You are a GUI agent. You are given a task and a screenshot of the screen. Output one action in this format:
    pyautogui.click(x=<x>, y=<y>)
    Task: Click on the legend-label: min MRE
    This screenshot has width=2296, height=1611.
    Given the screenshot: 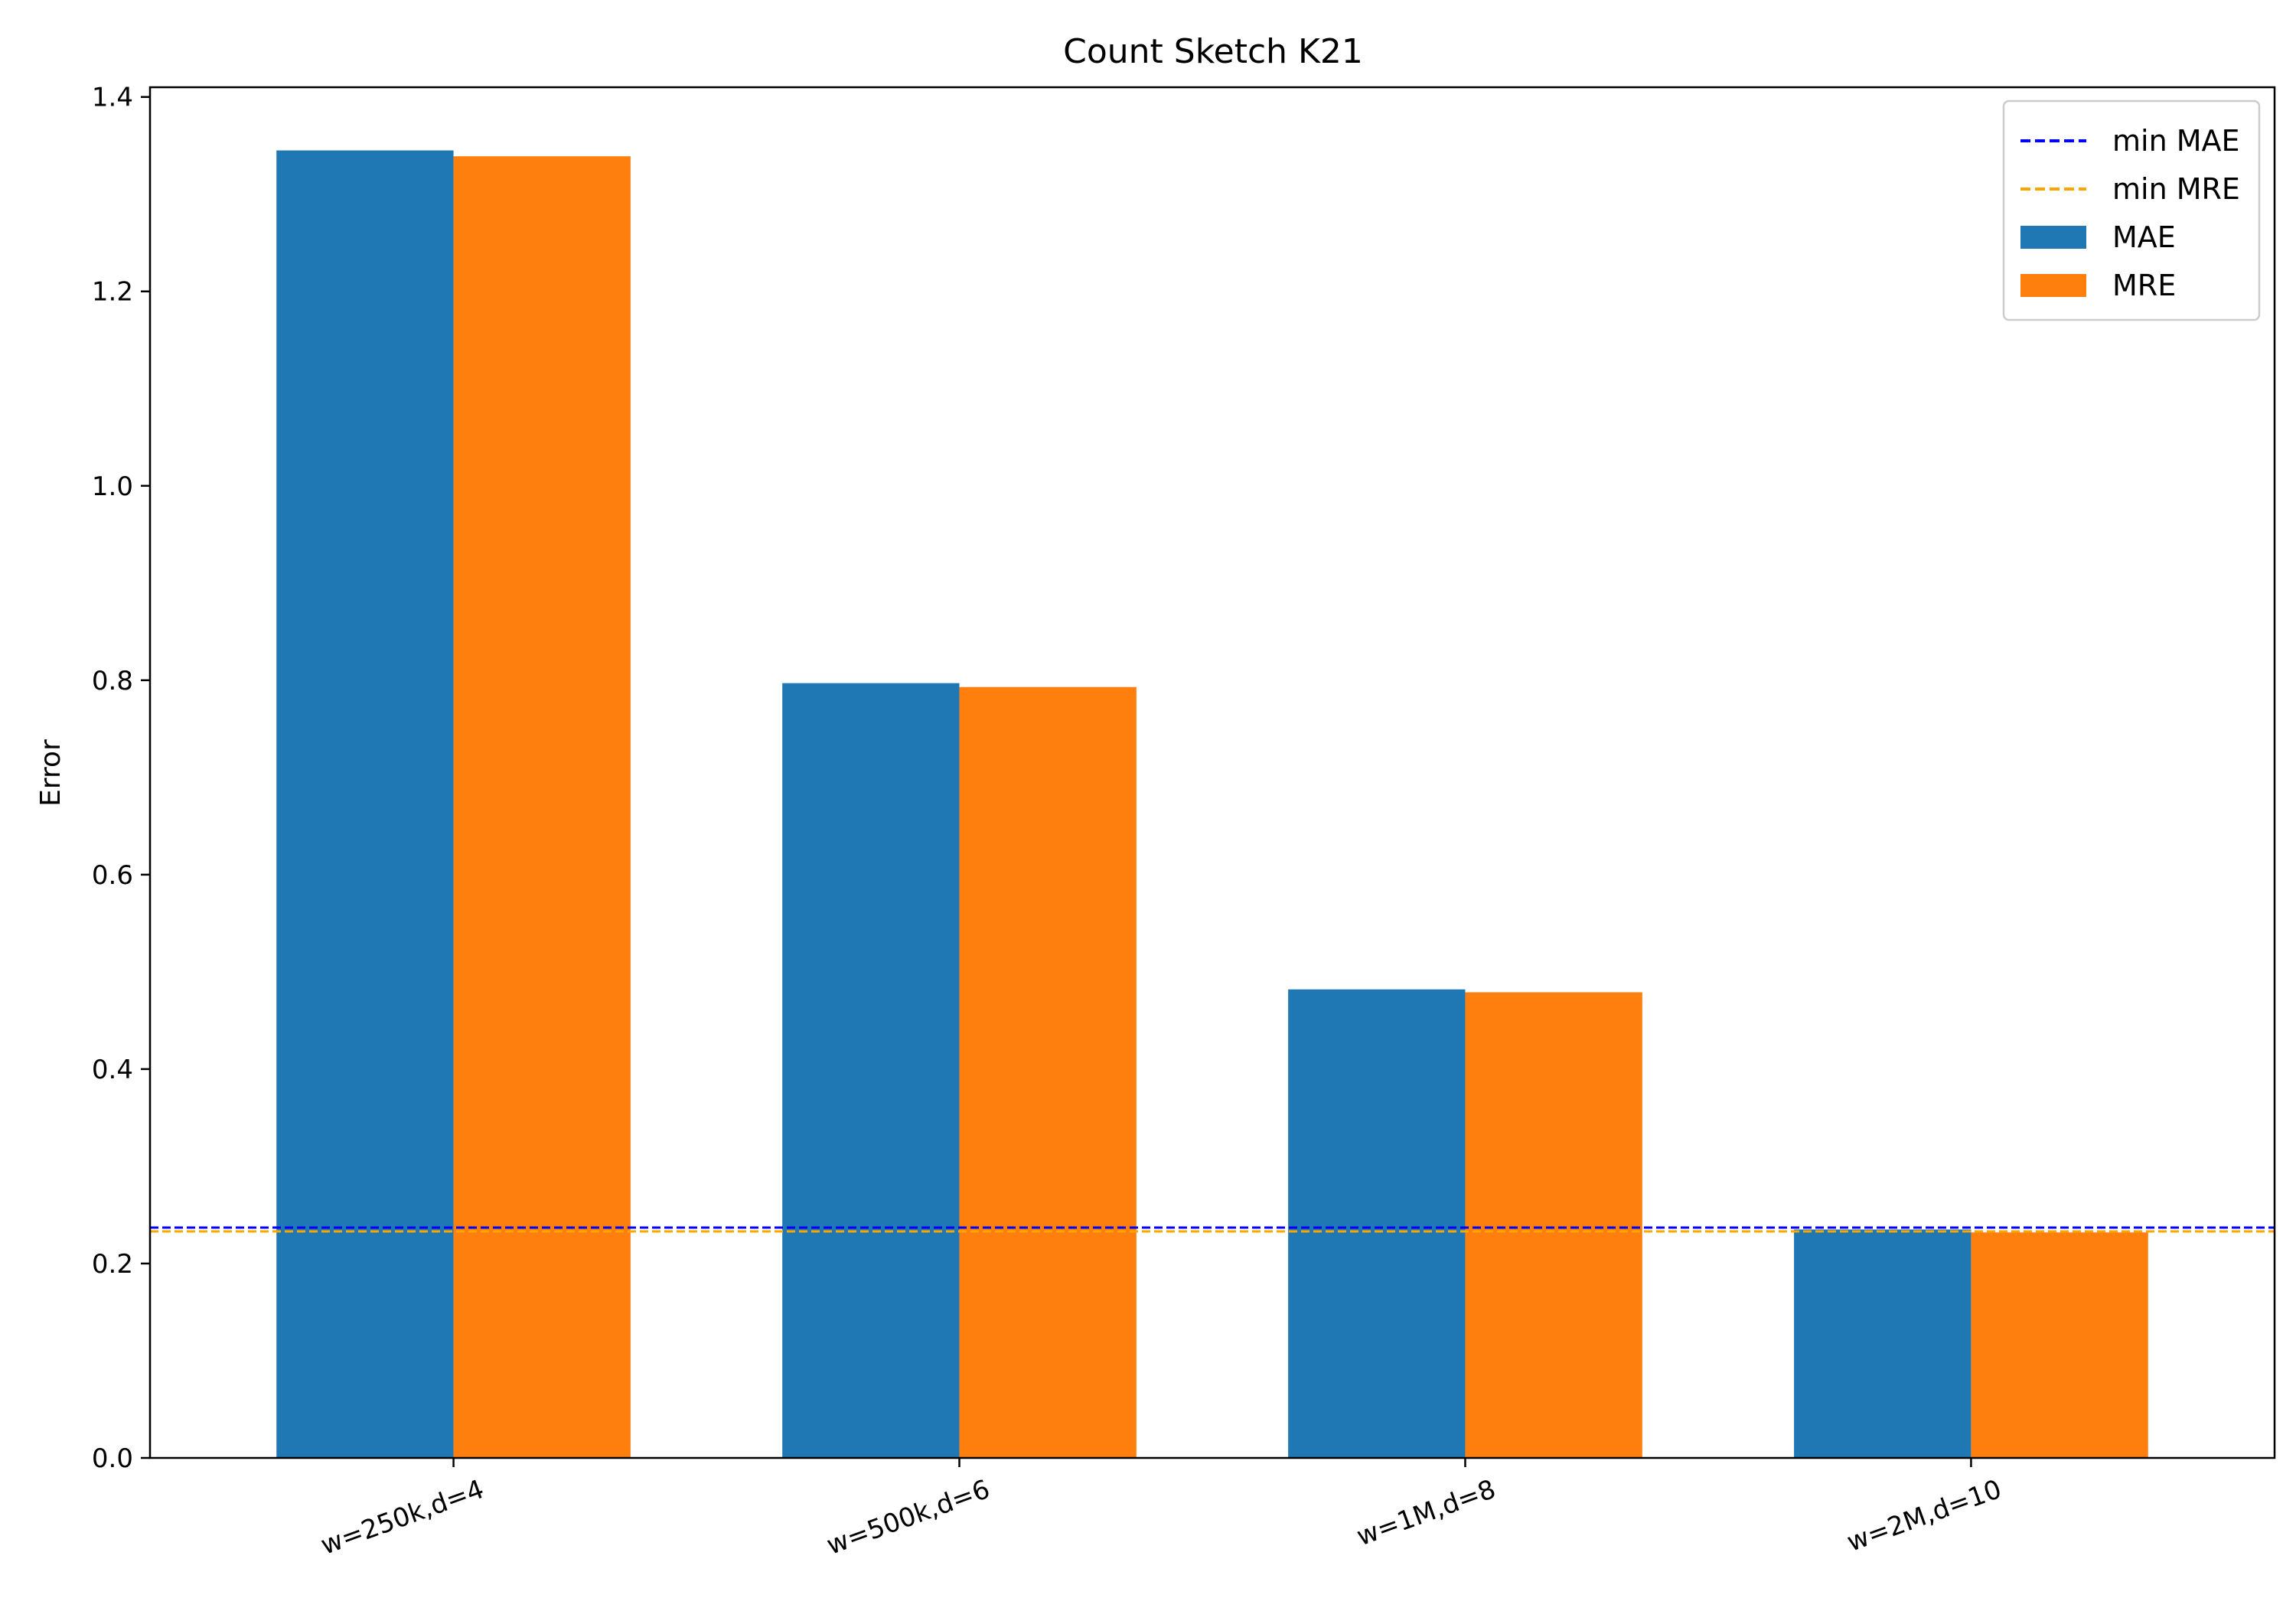 What is the action you would take?
    pyautogui.click(x=2176, y=189)
    